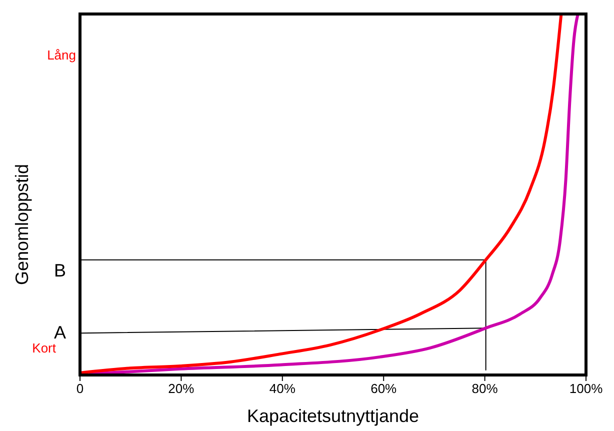  What do you see at coordinates (384, 388) in the screenshot?
I see `x-tick-label: 60%` at bounding box center [384, 388].